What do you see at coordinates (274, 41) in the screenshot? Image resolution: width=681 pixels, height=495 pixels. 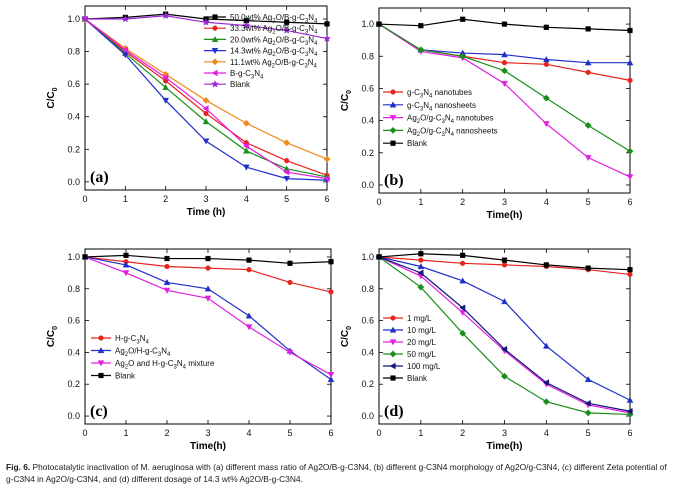 I see `legend-label: 20.0wt% Ag2O/B-g-C3N4` at bounding box center [274, 41].